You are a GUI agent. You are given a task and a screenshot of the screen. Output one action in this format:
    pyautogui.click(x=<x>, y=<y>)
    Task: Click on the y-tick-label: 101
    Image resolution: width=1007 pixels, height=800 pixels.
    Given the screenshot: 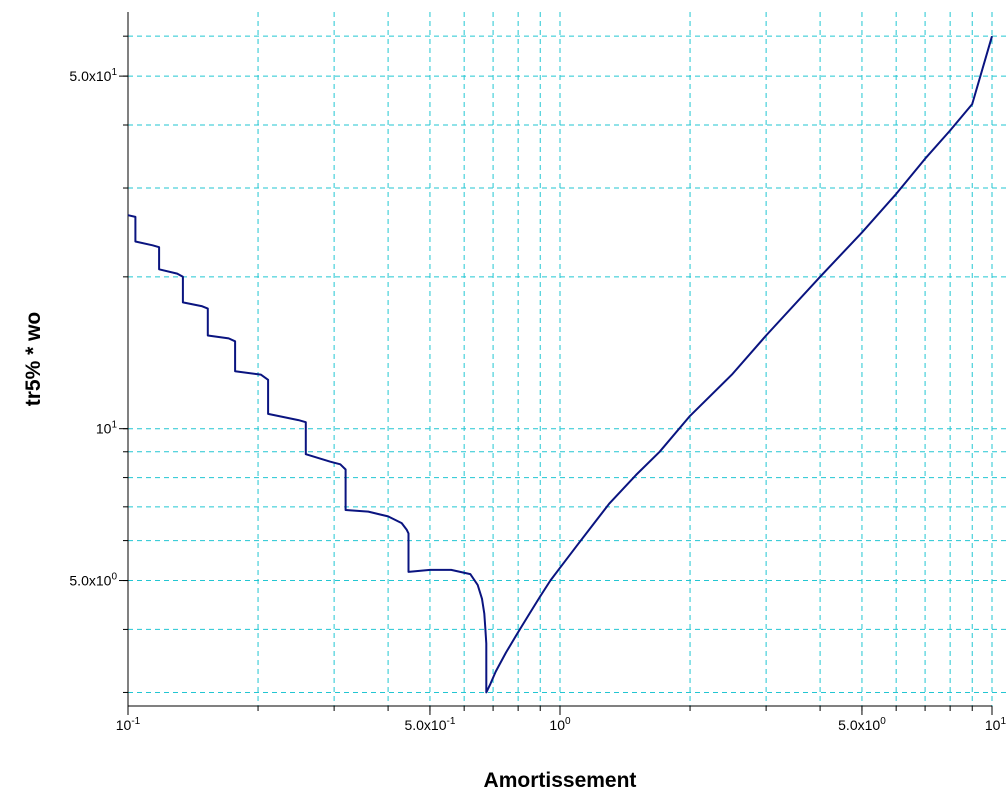 What is the action you would take?
    pyautogui.click(x=107, y=428)
    